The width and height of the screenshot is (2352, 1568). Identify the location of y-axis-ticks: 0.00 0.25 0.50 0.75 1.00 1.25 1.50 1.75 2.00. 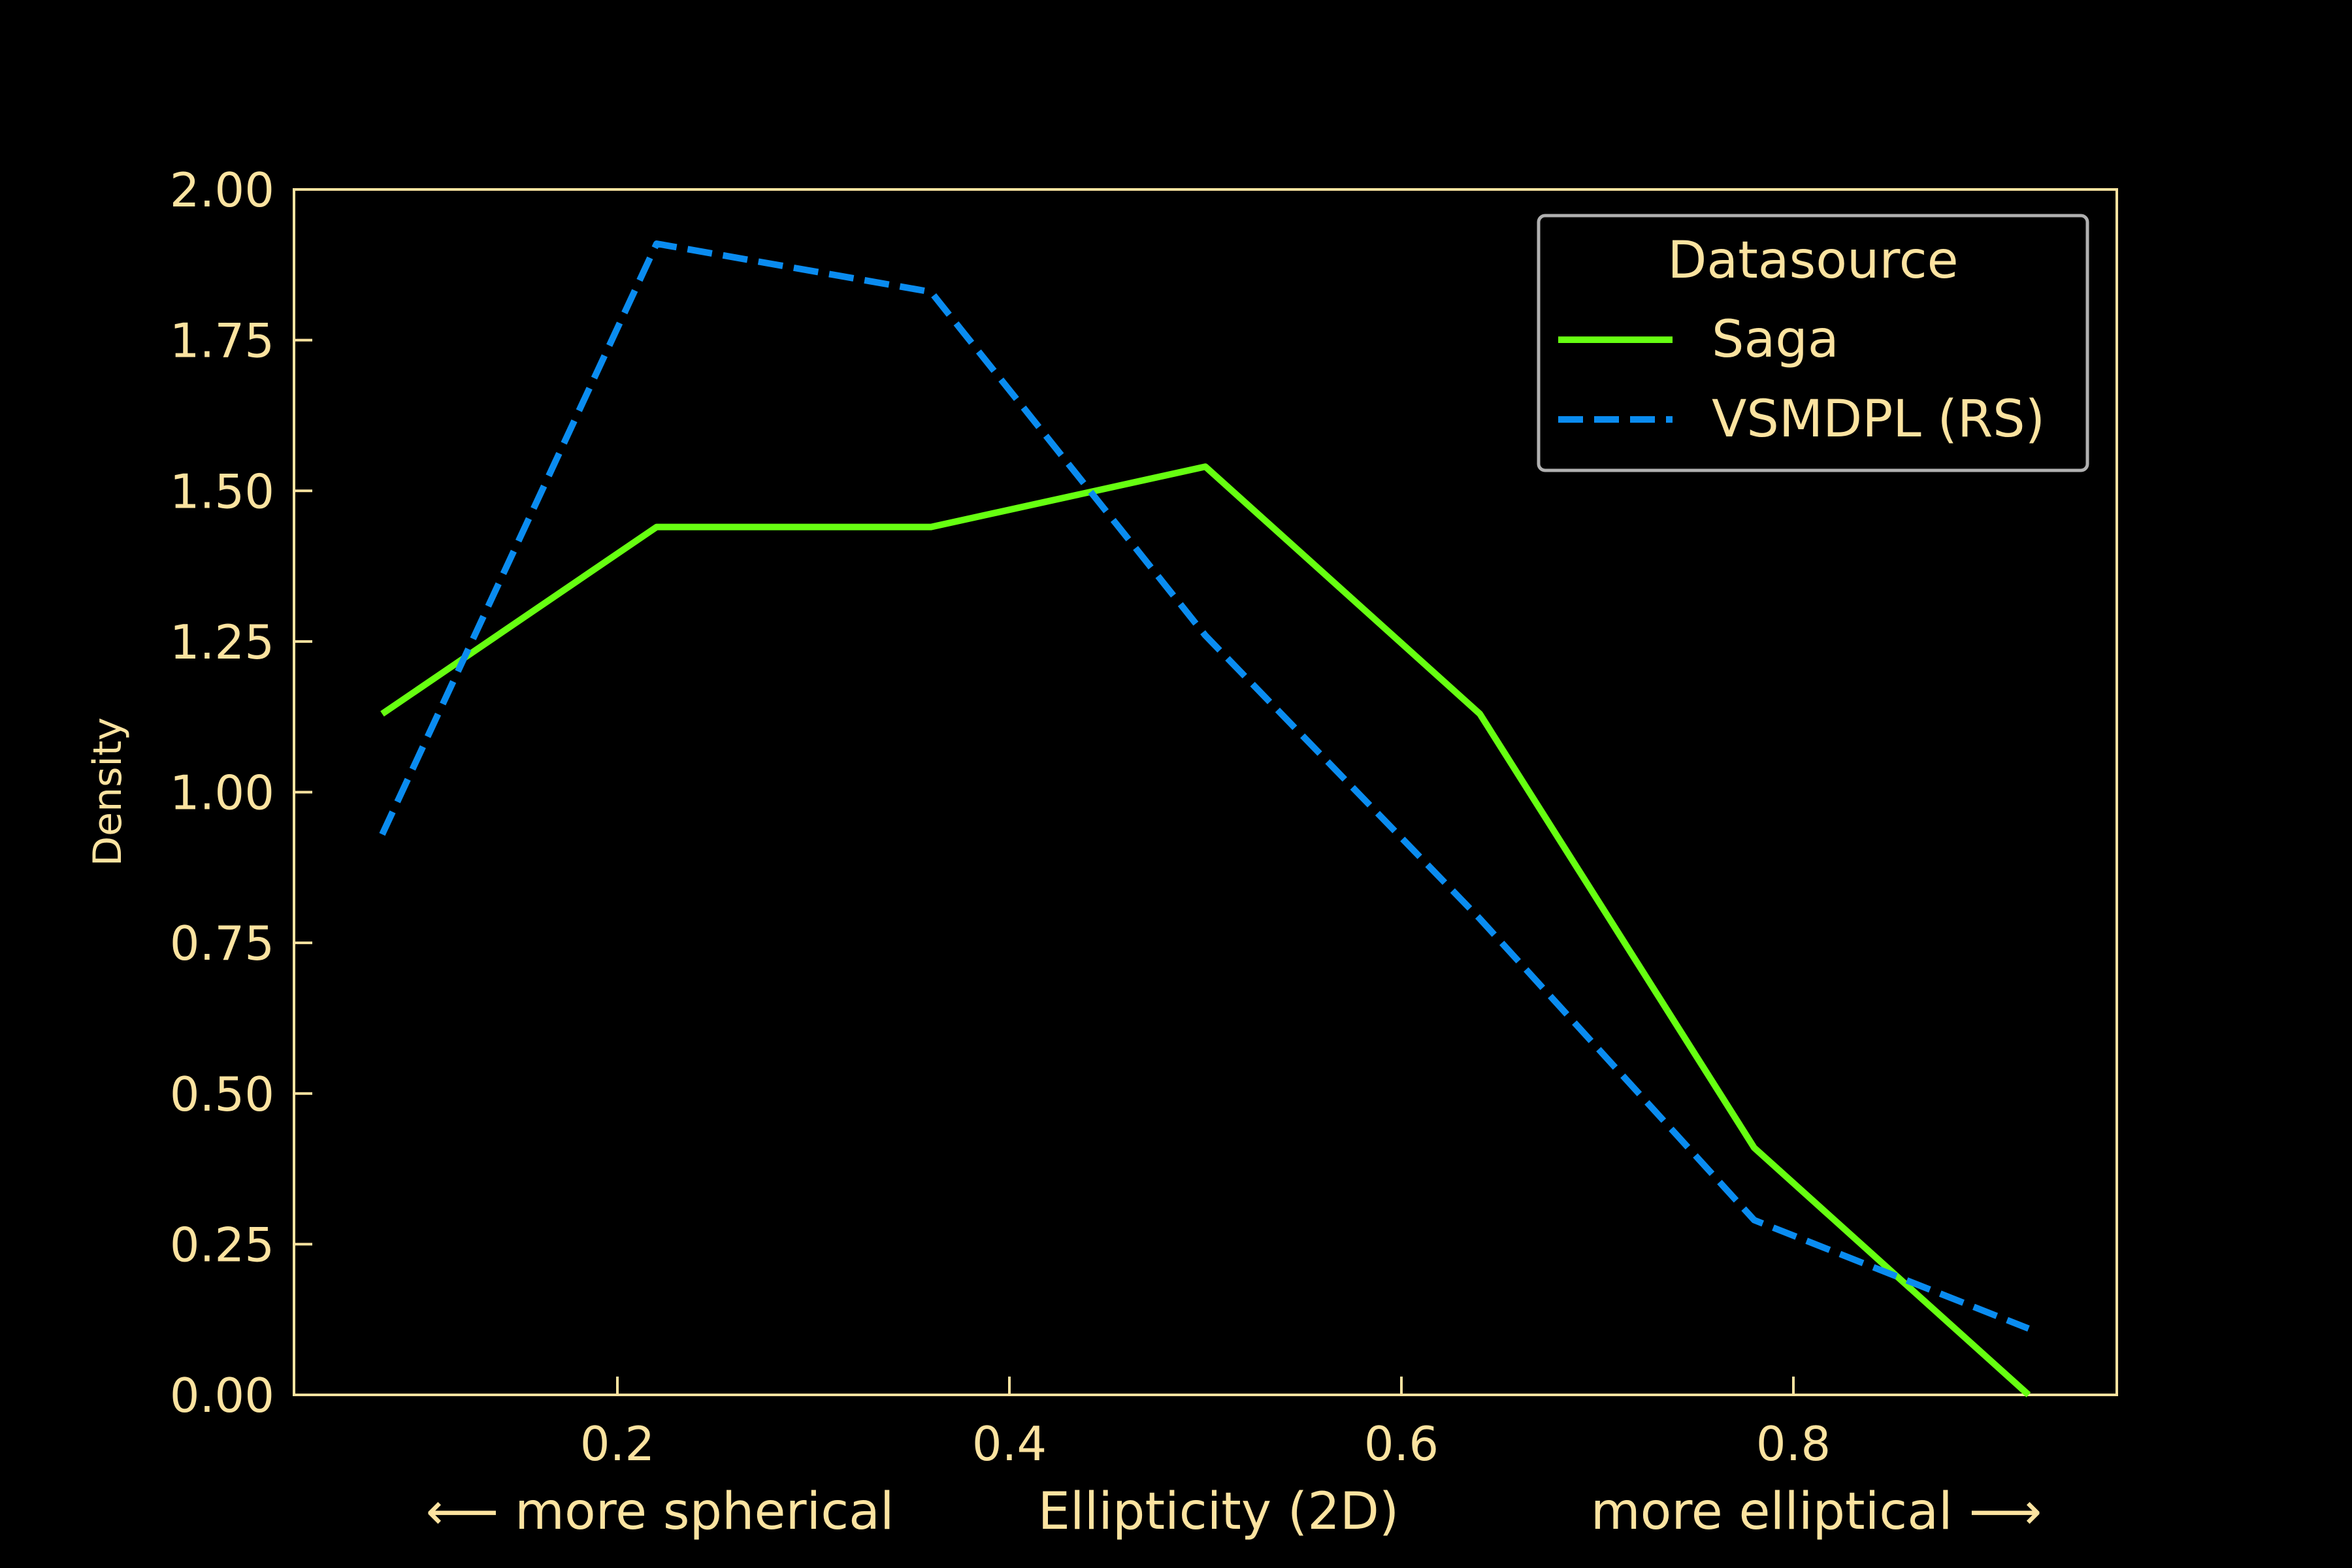
(241, 793).